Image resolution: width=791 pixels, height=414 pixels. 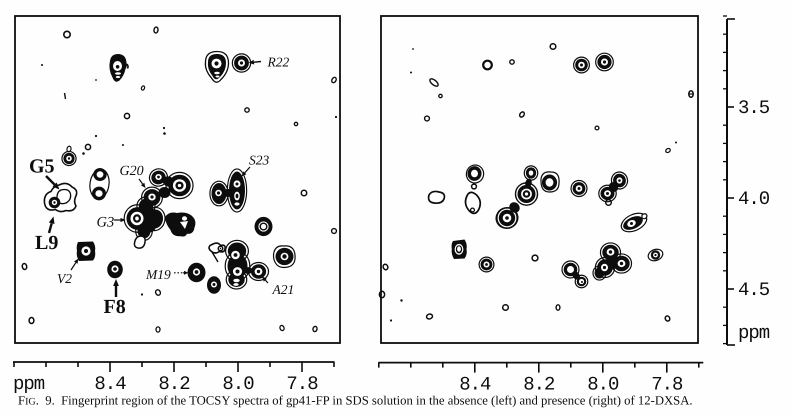 I want to click on svg-text: G5, so click(x=42, y=167).